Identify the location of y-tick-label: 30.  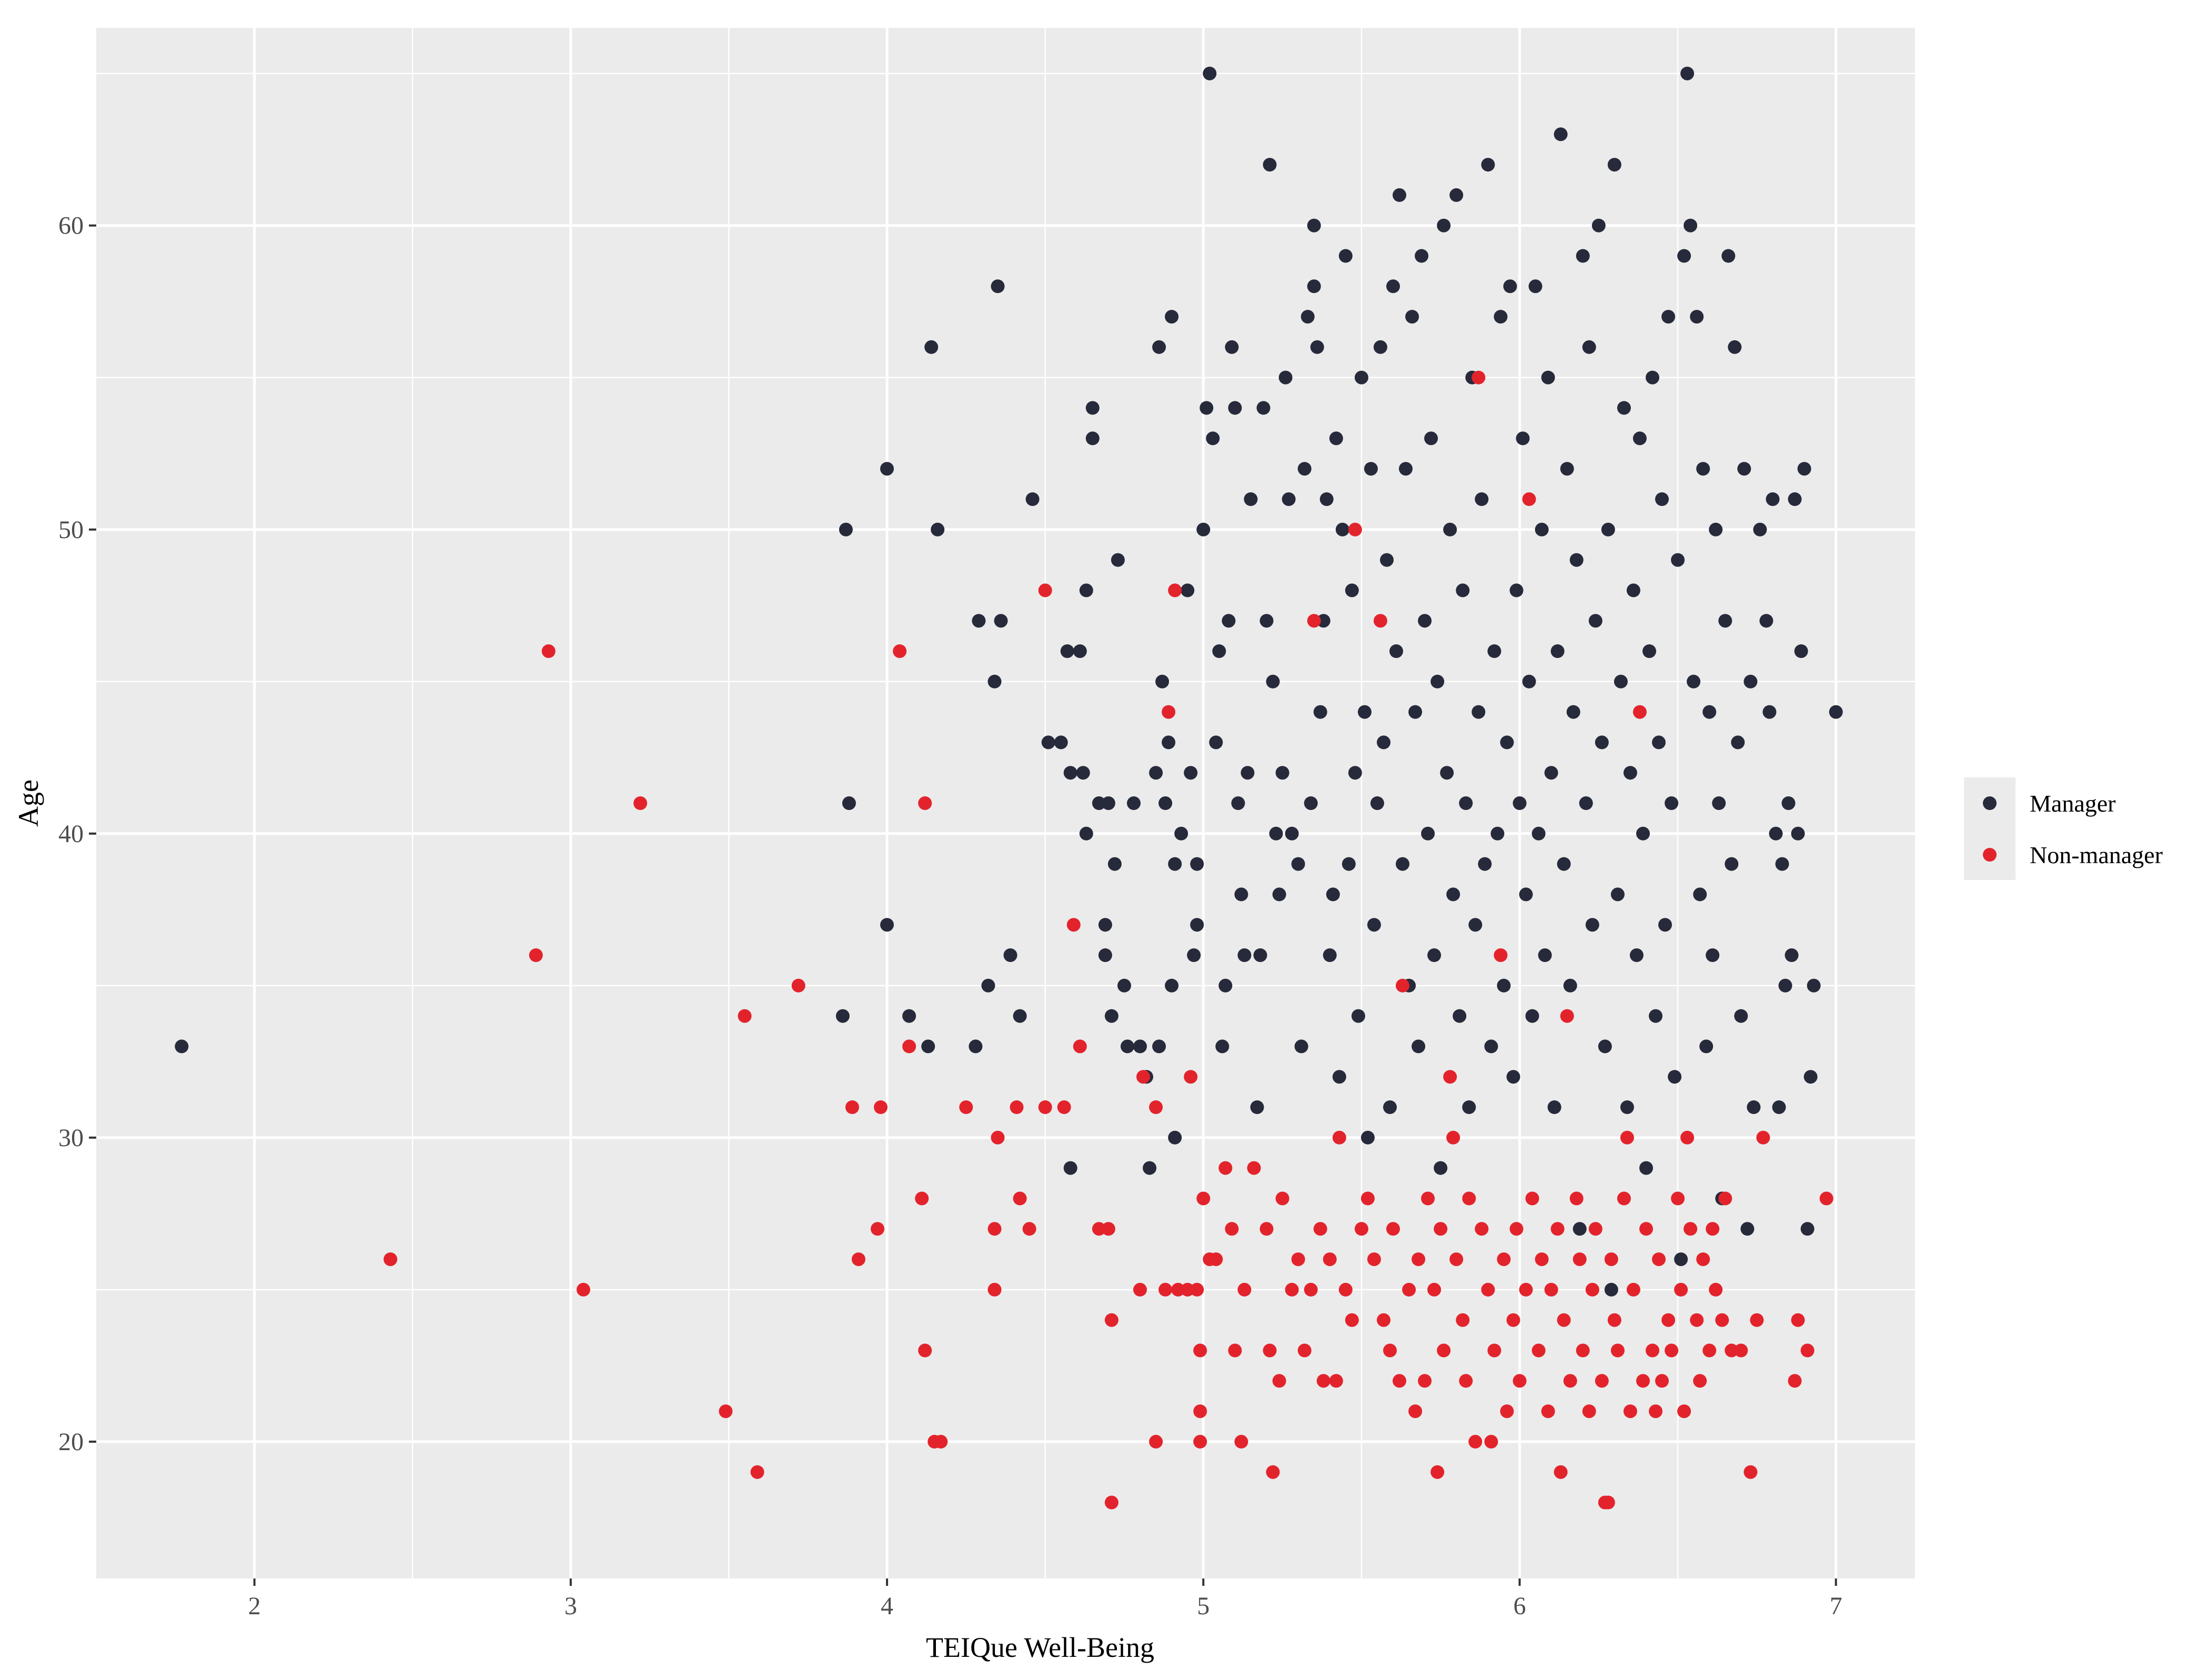
(71, 1138).